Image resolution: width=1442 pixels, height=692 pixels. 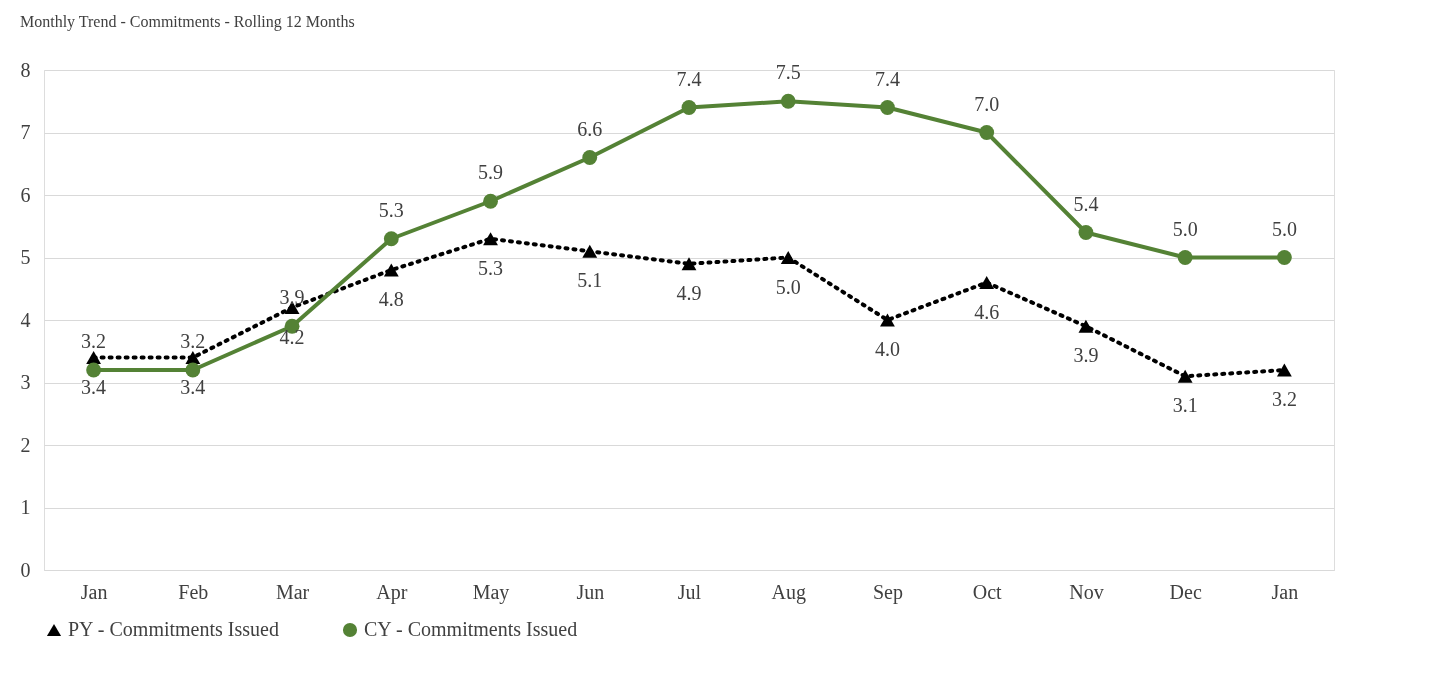 I want to click on x-tick-label: Sep, so click(x=887, y=592).